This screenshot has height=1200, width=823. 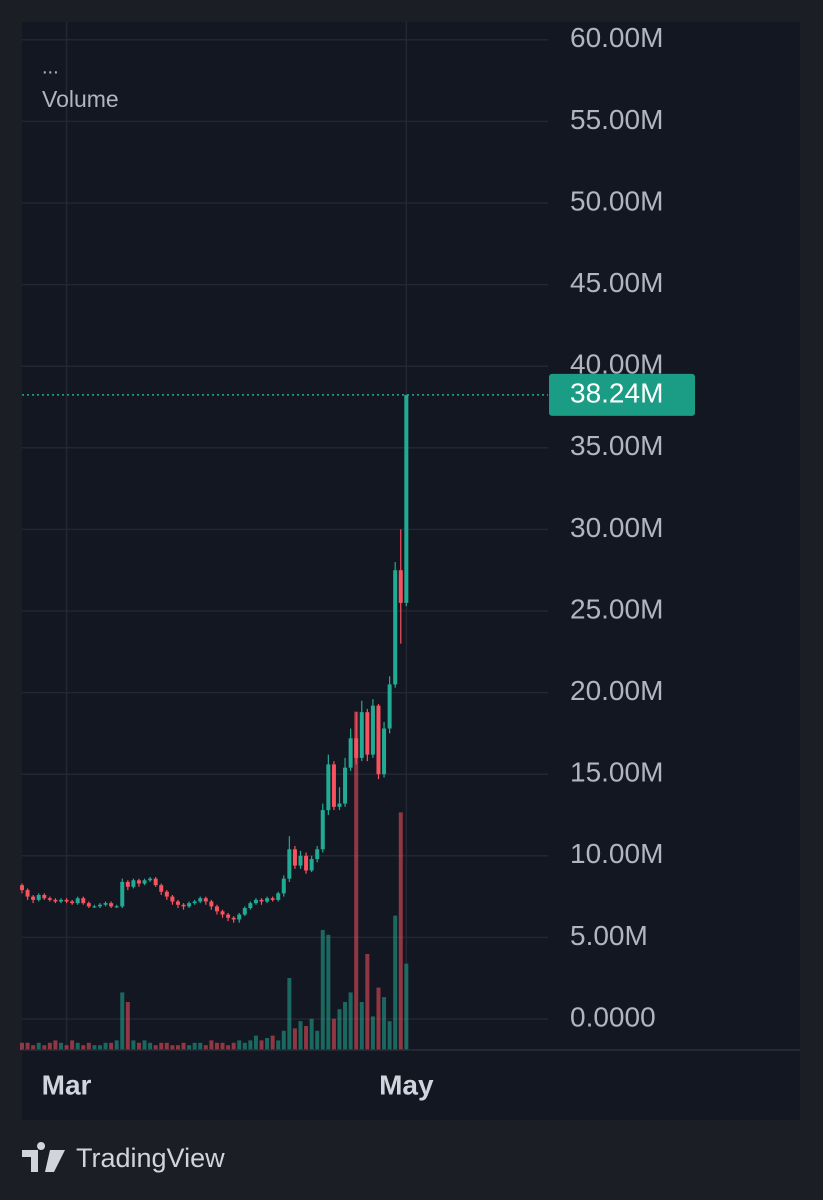 What do you see at coordinates (67, 1084) in the screenshot?
I see `x-tick-label: Mar` at bounding box center [67, 1084].